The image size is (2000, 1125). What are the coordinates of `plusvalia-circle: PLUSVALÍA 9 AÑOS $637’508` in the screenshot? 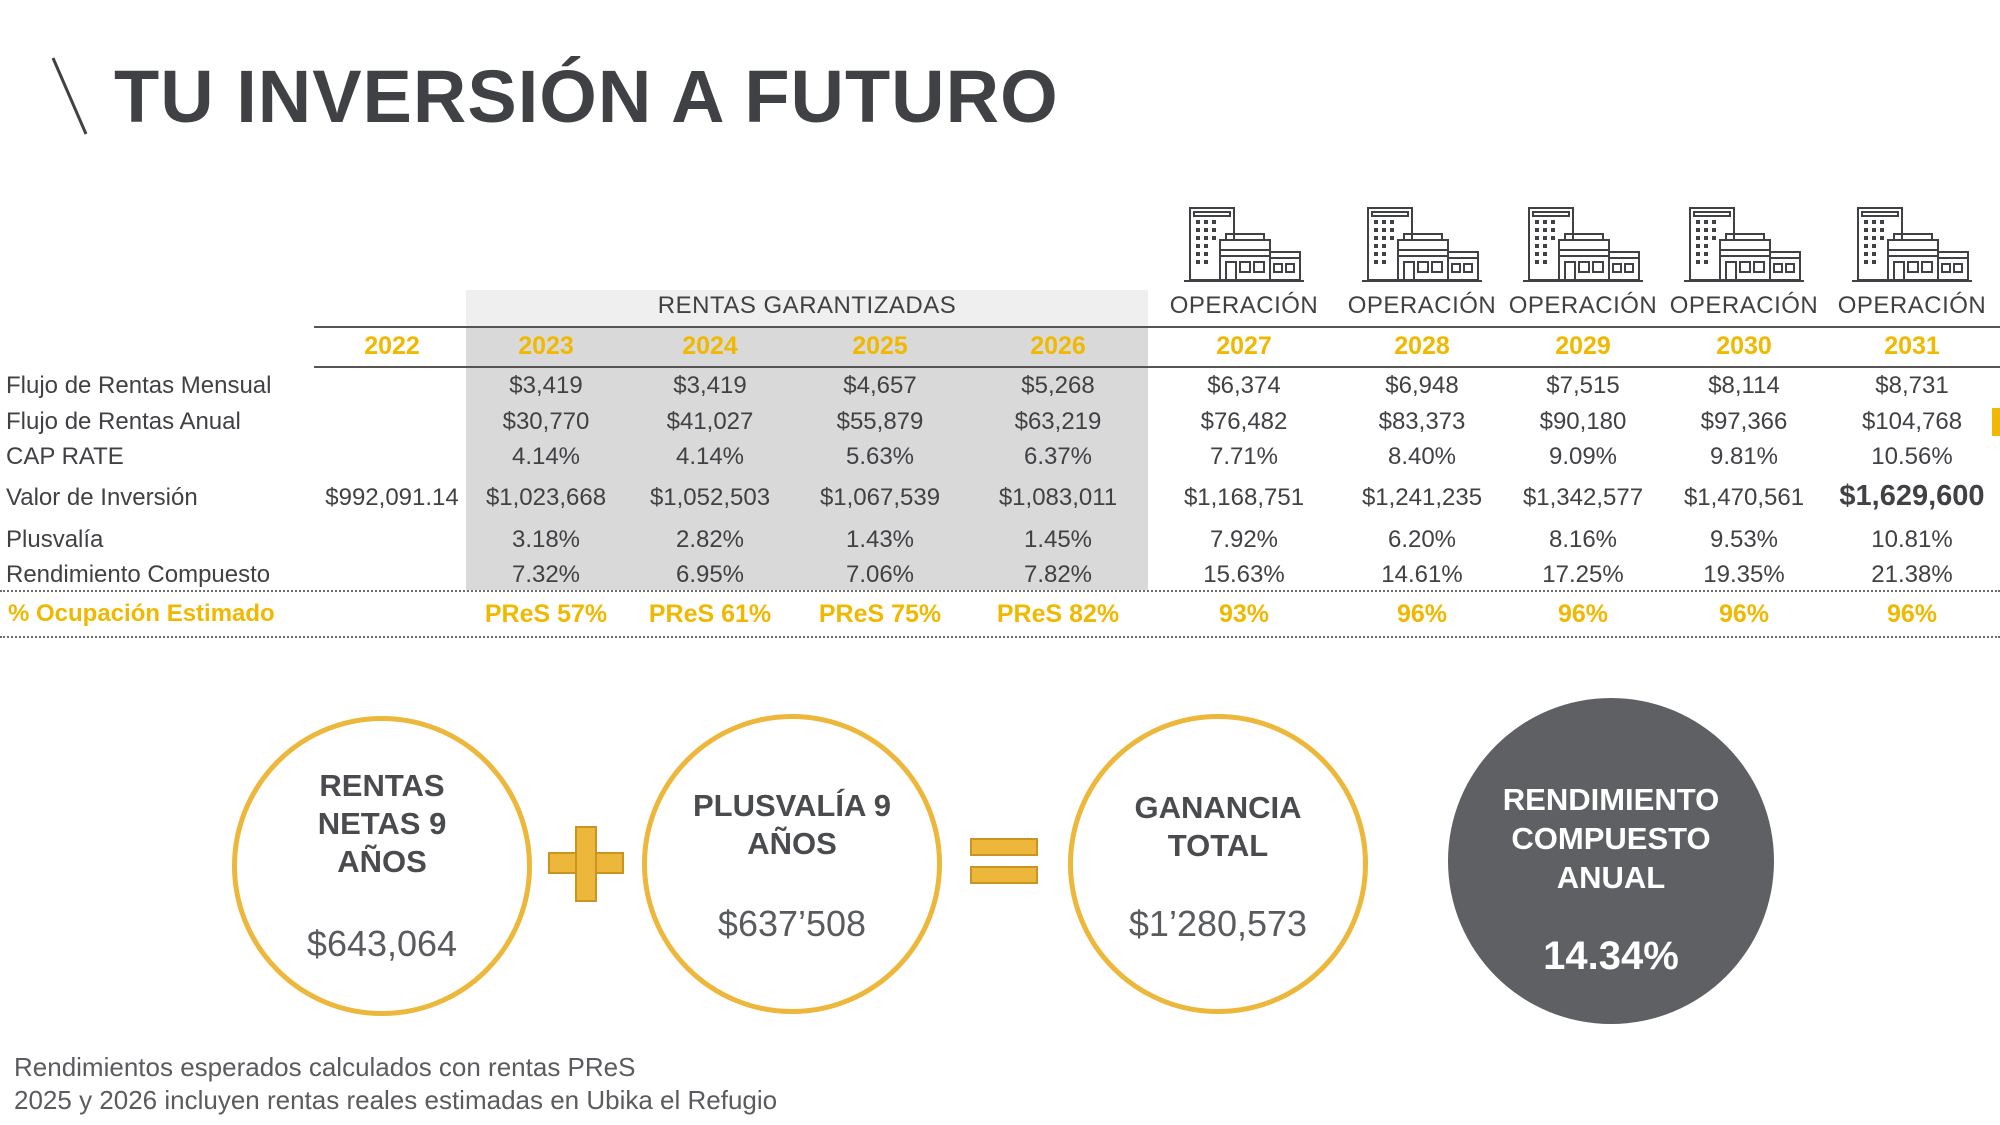 It's located at (792, 864).